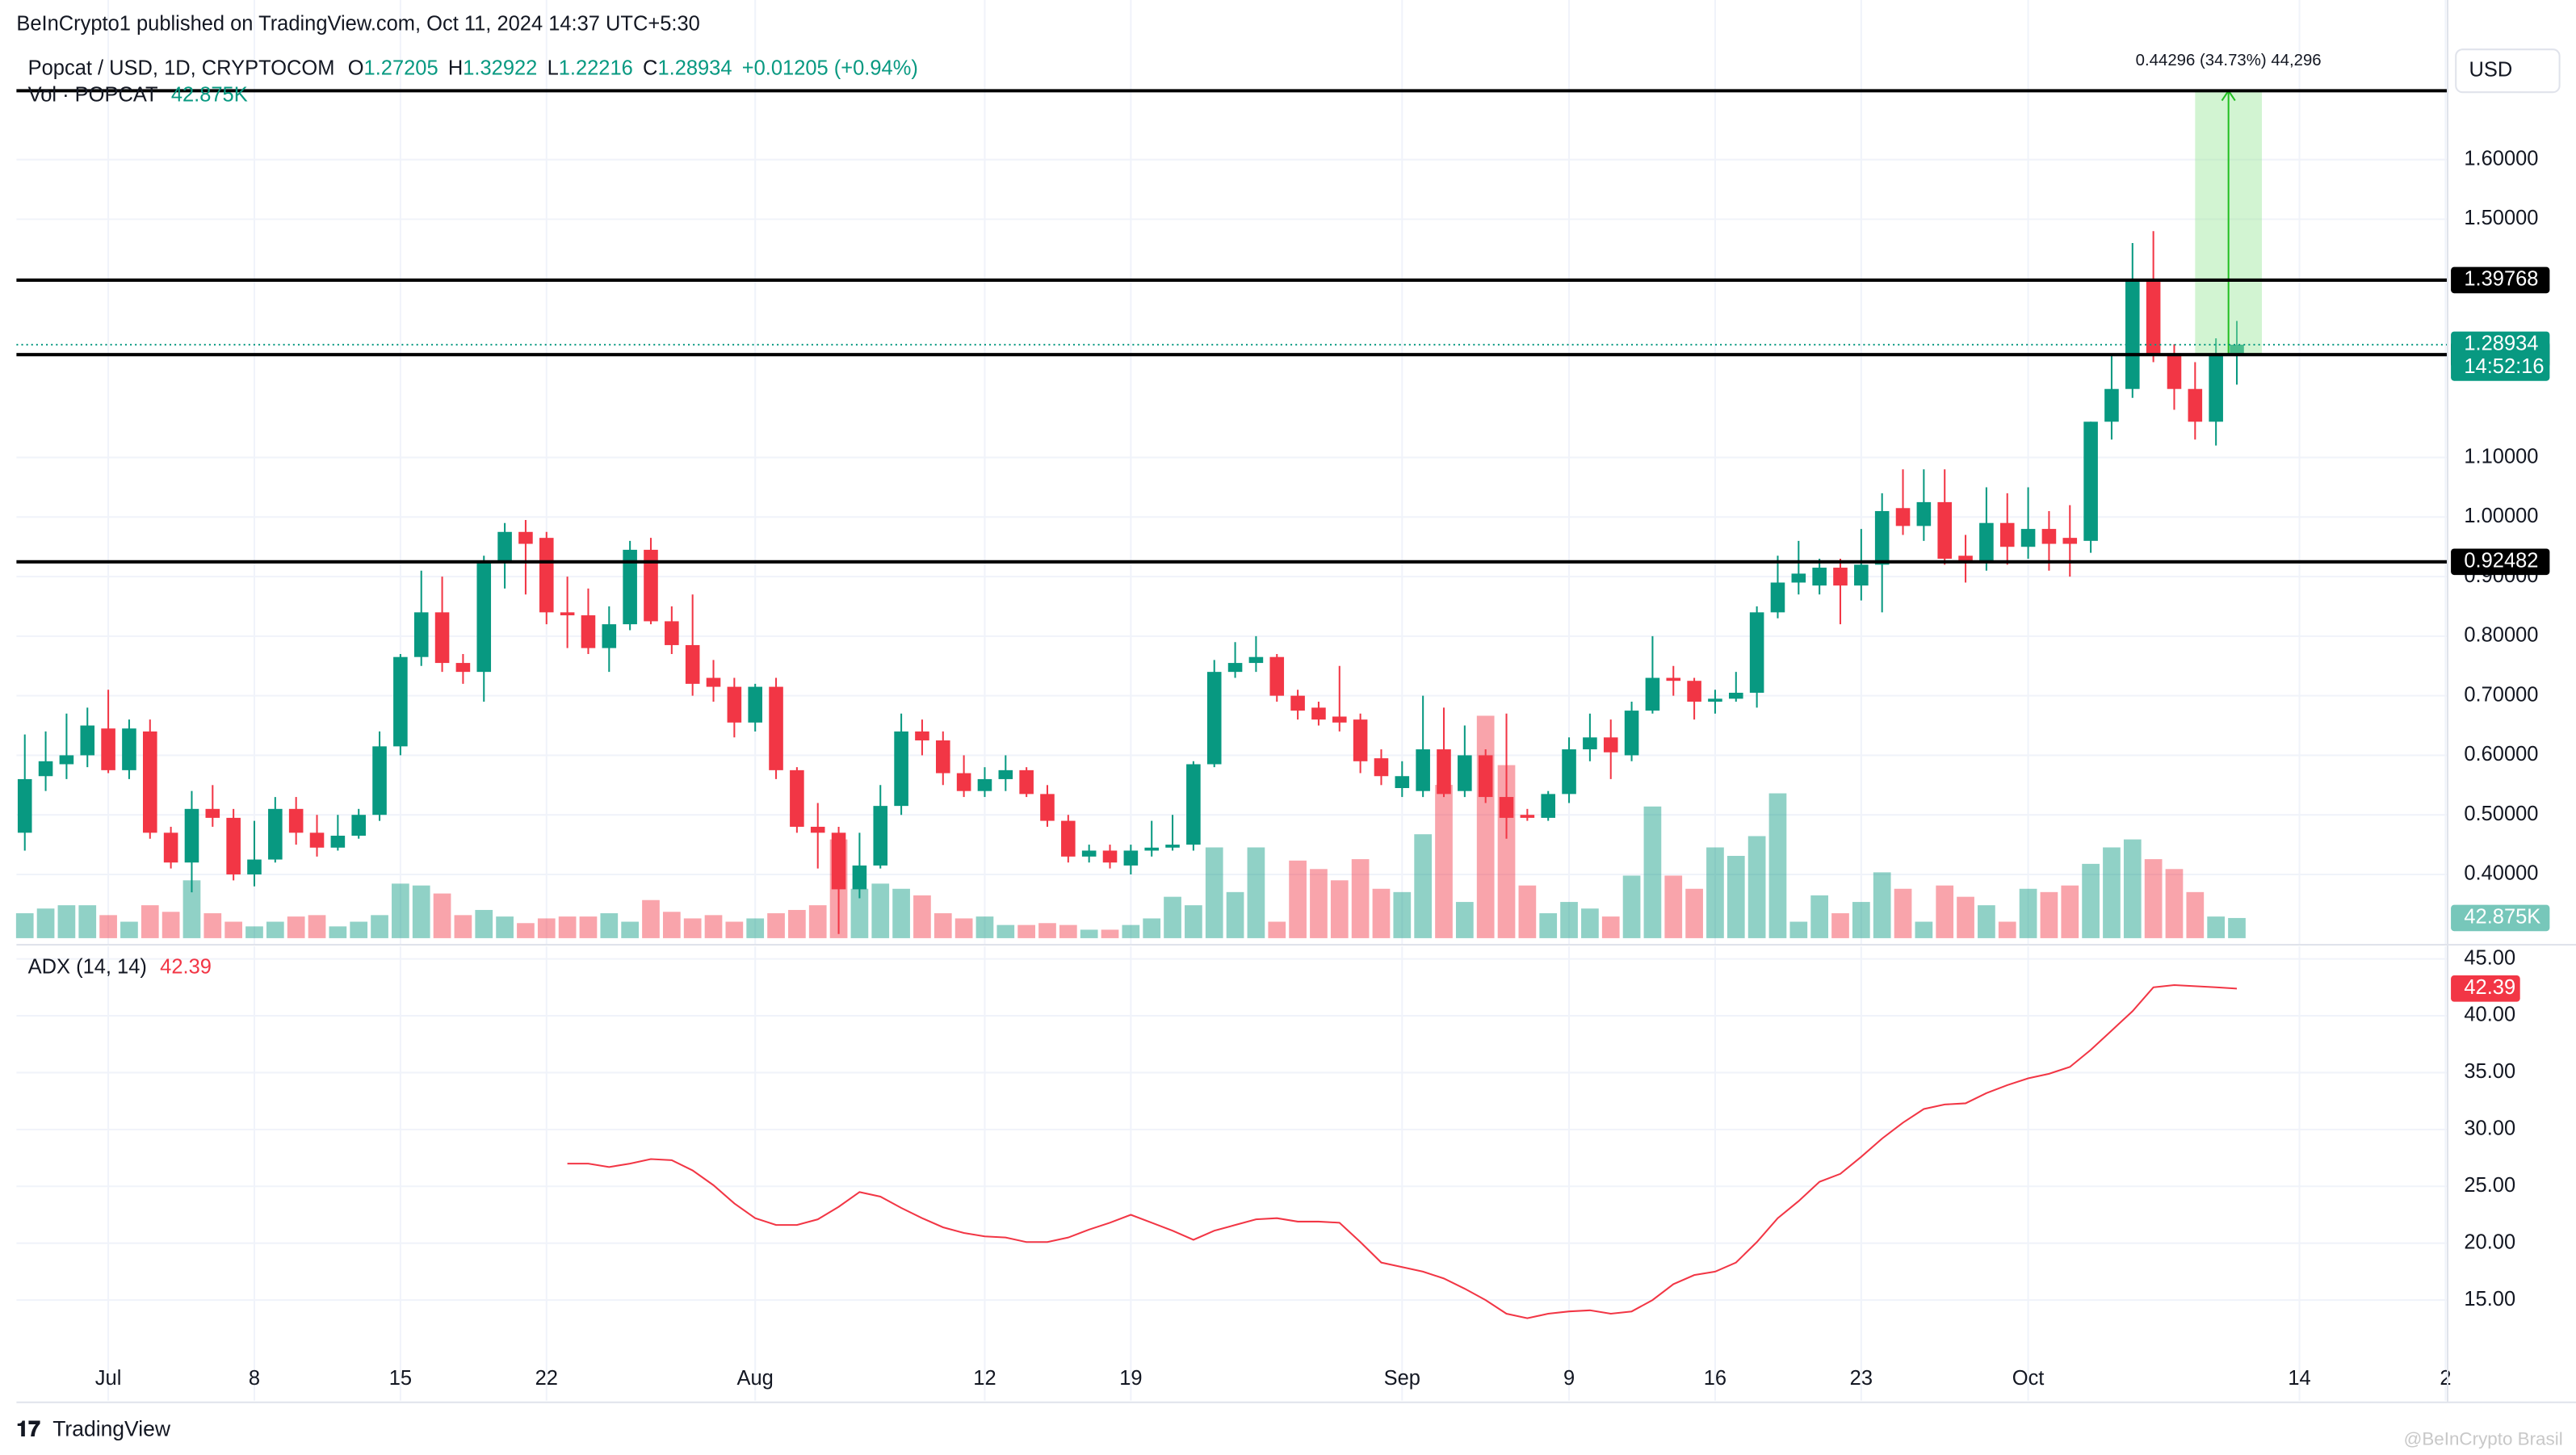 This screenshot has height=1455, width=2576. Describe the element at coordinates (2485, 989) in the screenshot. I see `adx-tag` at that location.